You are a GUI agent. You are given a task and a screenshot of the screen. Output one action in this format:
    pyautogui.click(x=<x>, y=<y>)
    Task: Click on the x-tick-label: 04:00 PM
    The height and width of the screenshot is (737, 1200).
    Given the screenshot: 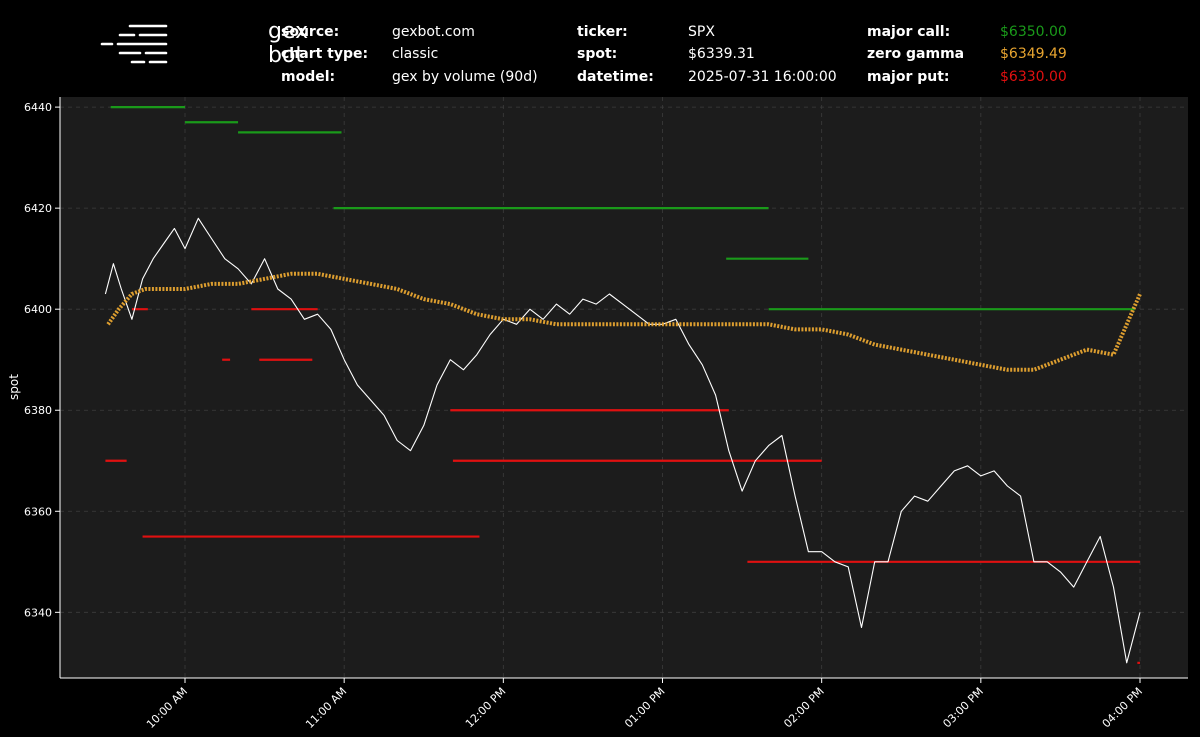 What is the action you would take?
    pyautogui.click(x=1122, y=707)
    